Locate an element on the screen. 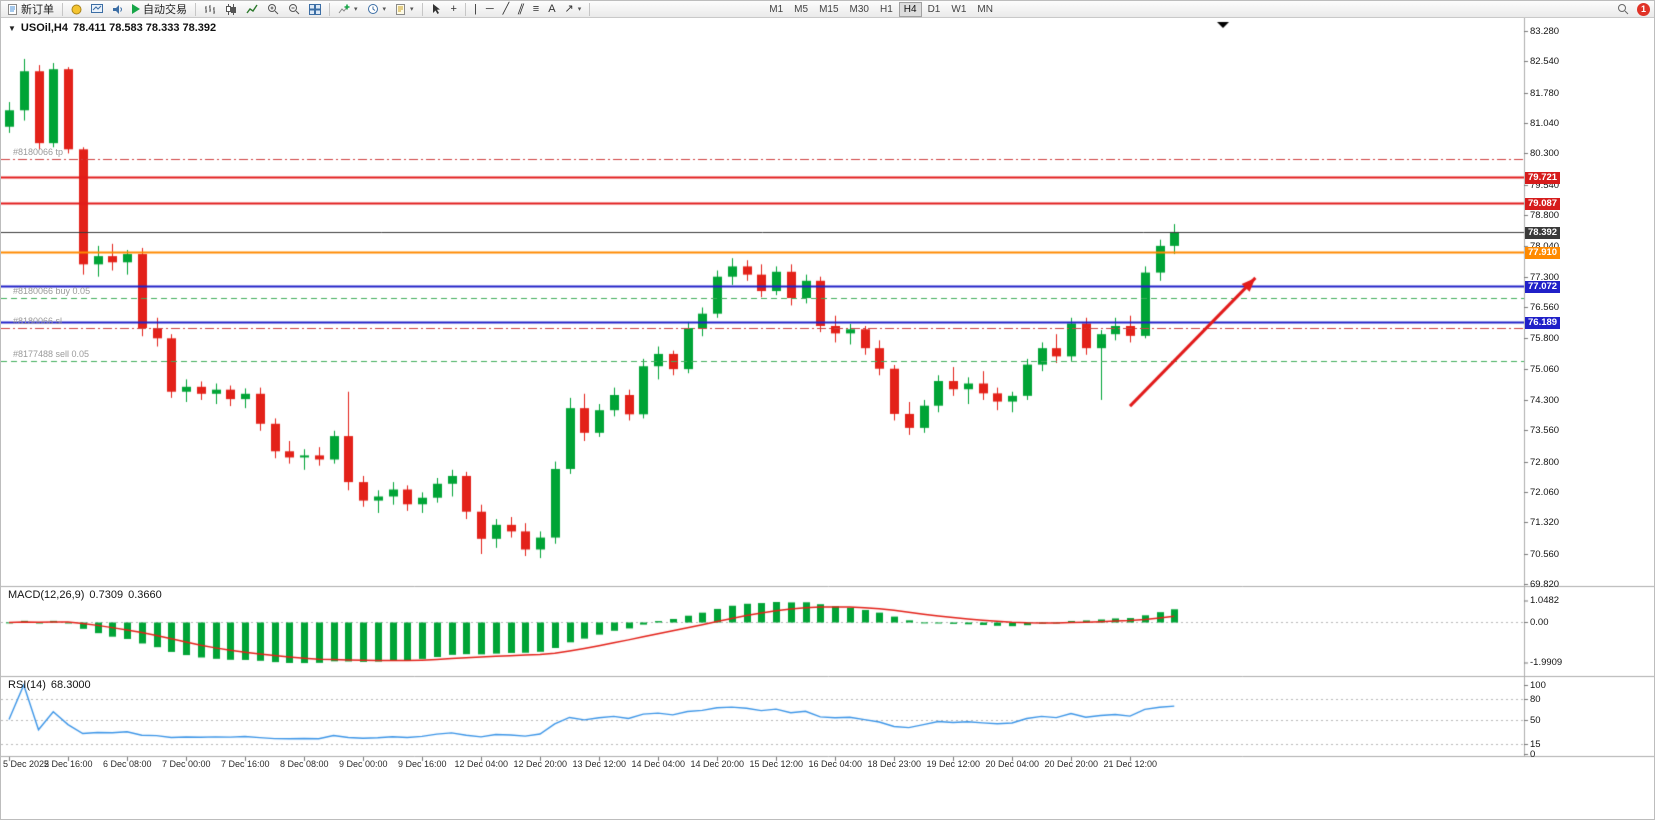  price-level-tag: 79.721 is located at coordinates (1543, 177).